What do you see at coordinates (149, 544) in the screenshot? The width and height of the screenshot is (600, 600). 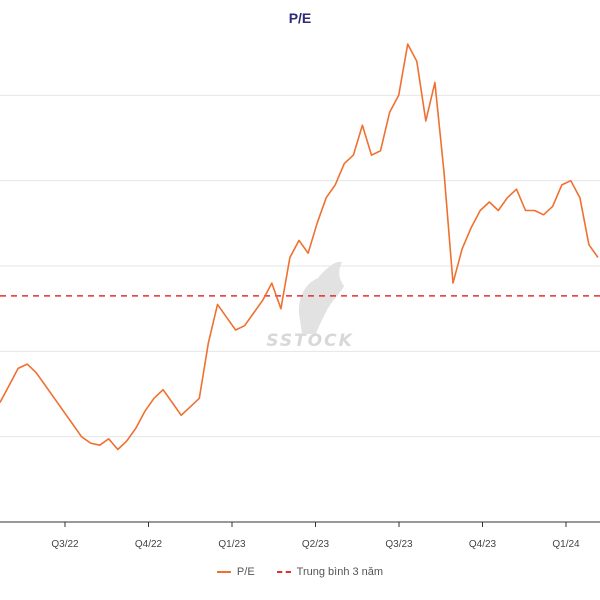 I see `x-tick-label: Q4/22` at bounding box center [149, 544].